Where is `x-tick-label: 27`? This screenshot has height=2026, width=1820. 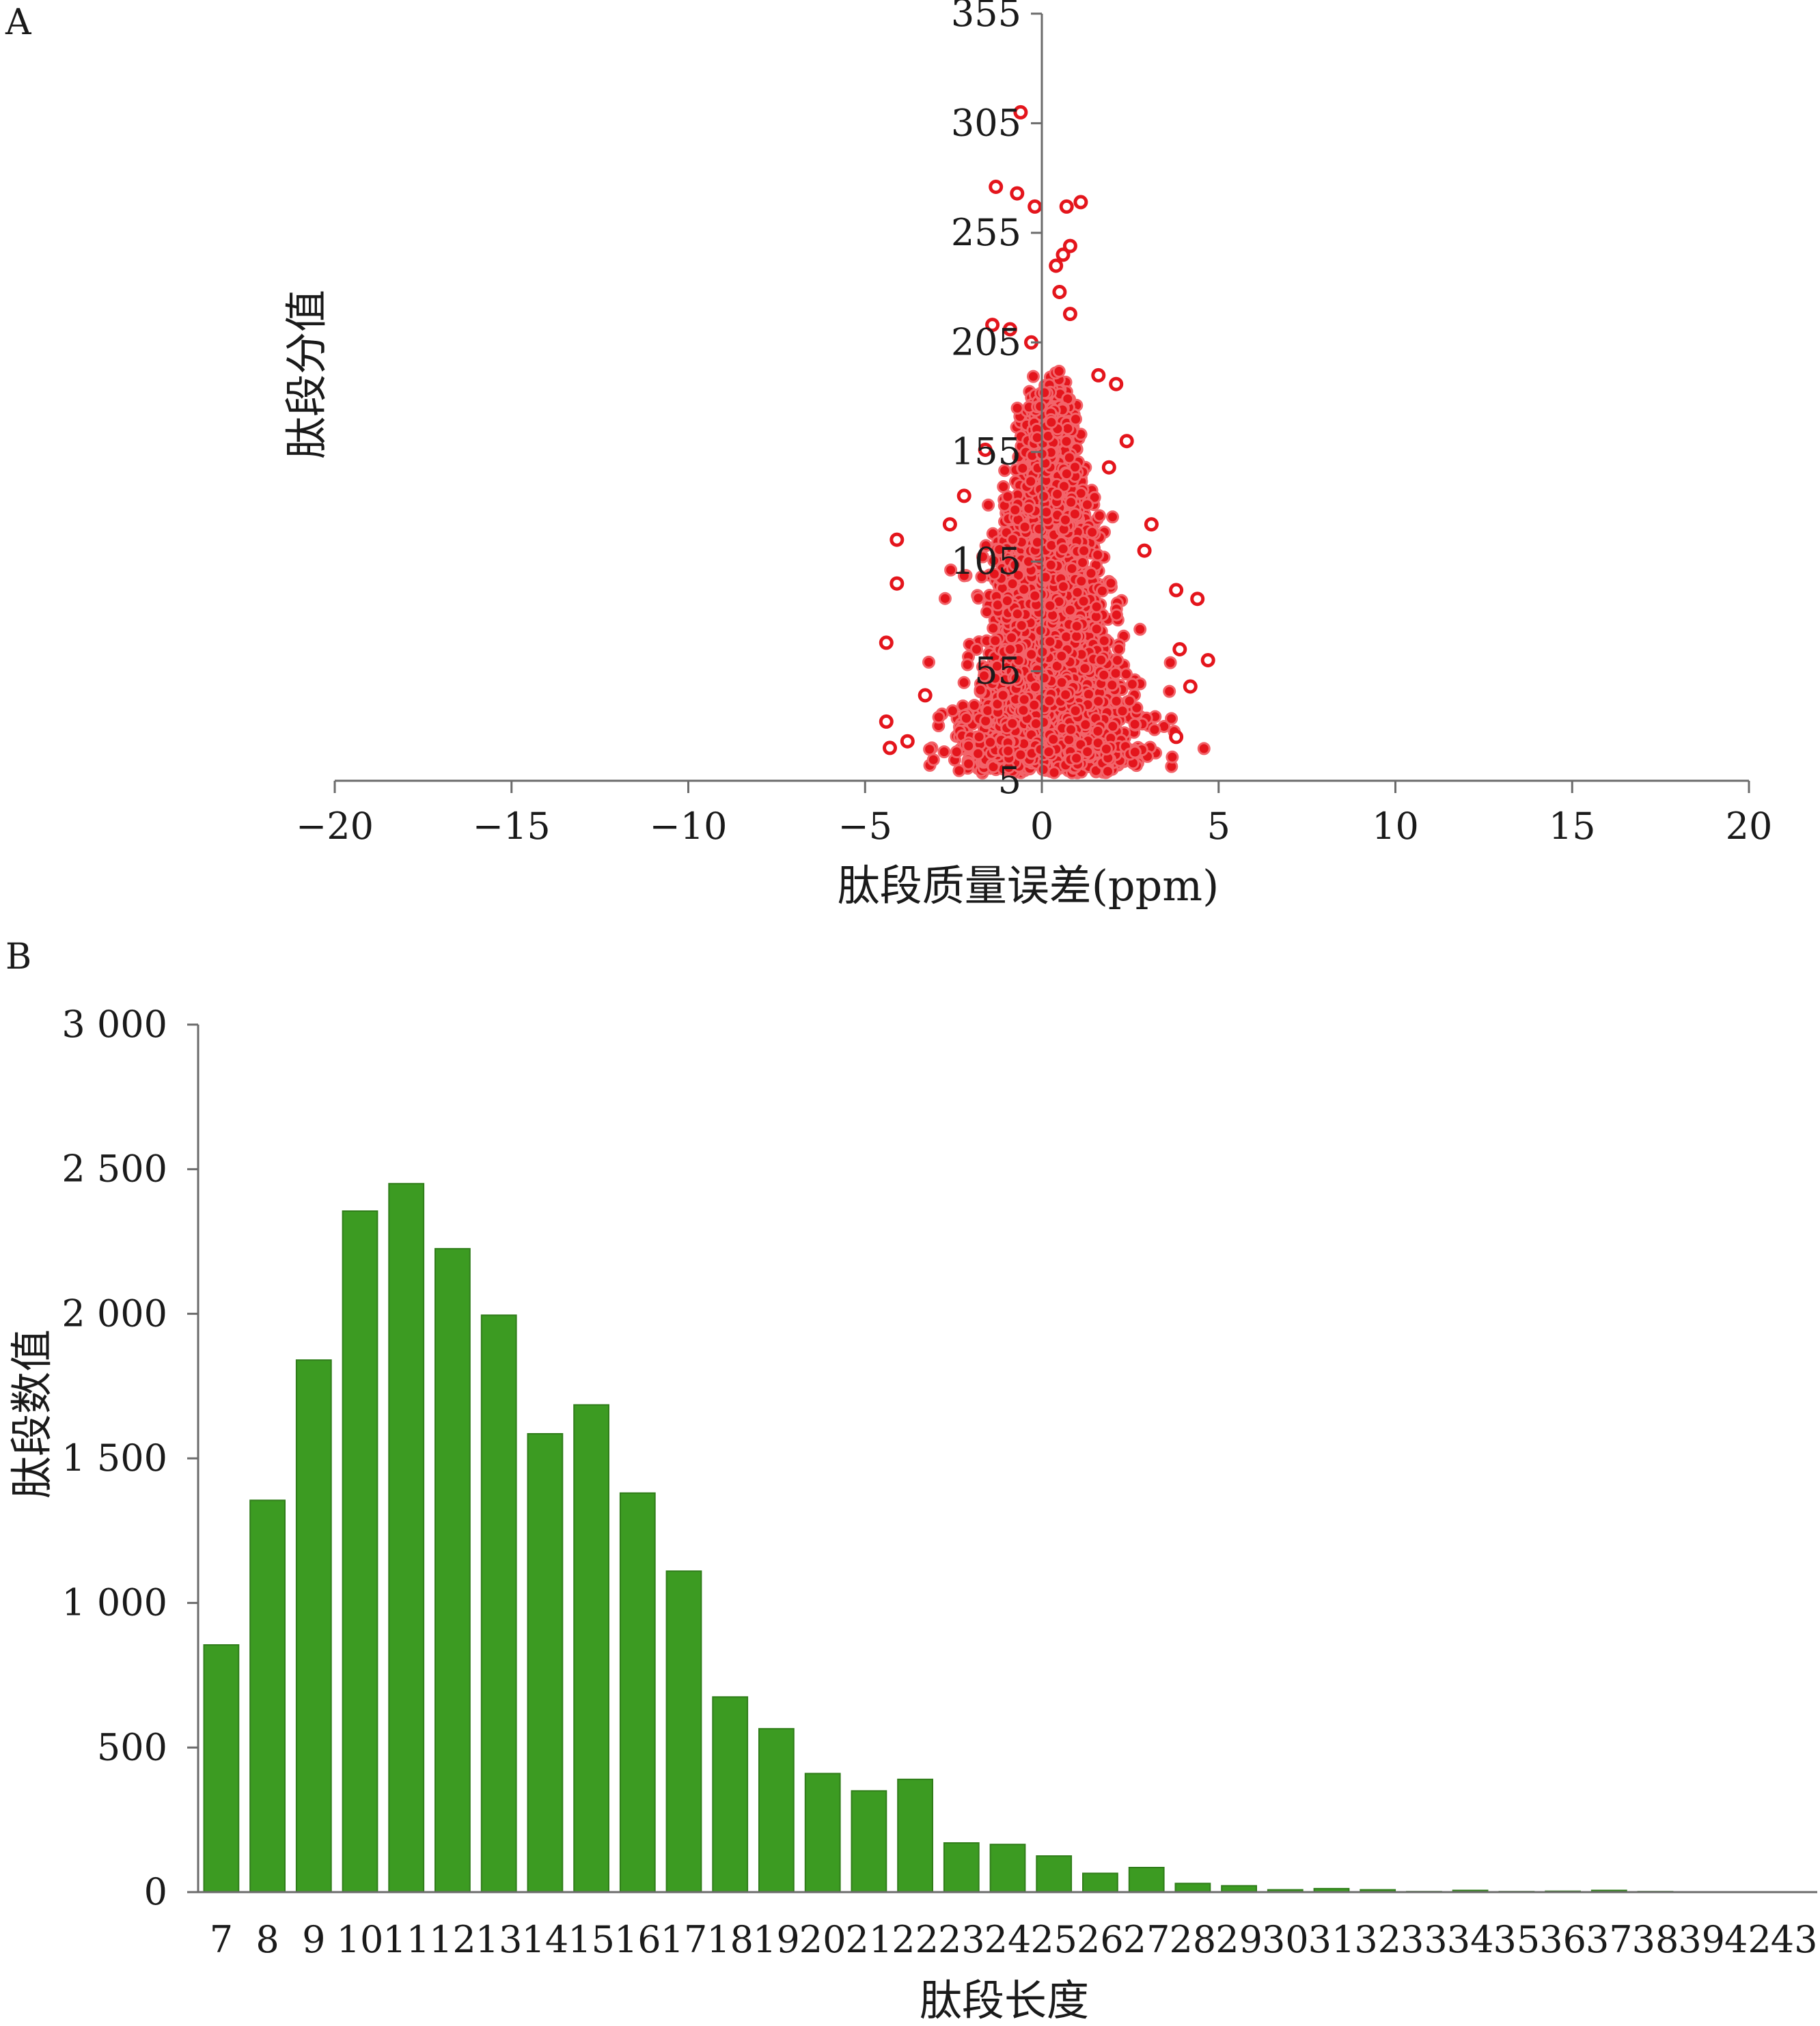
x-tick-label: 27 is located at coordinates (1146, 1939).